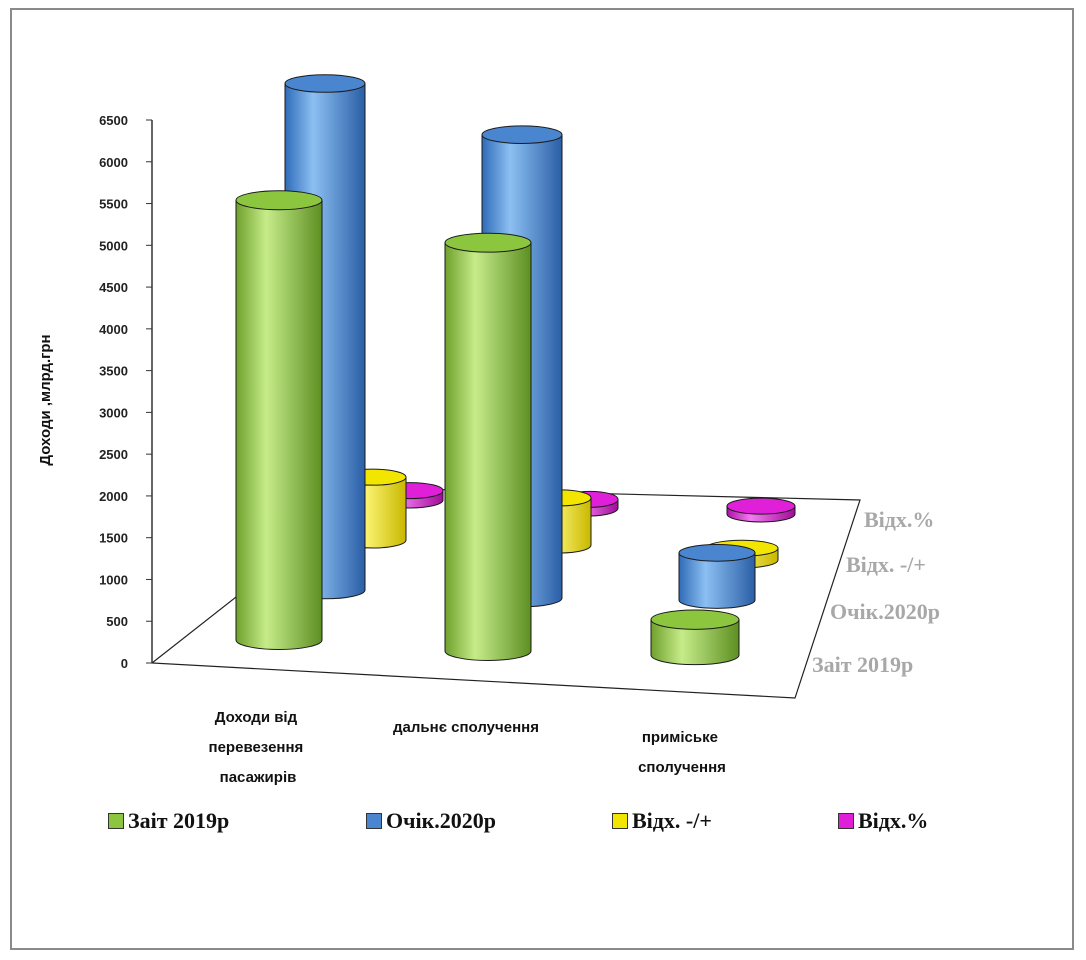  I want to click on y-tick-label: 1000, so click(113, 579).